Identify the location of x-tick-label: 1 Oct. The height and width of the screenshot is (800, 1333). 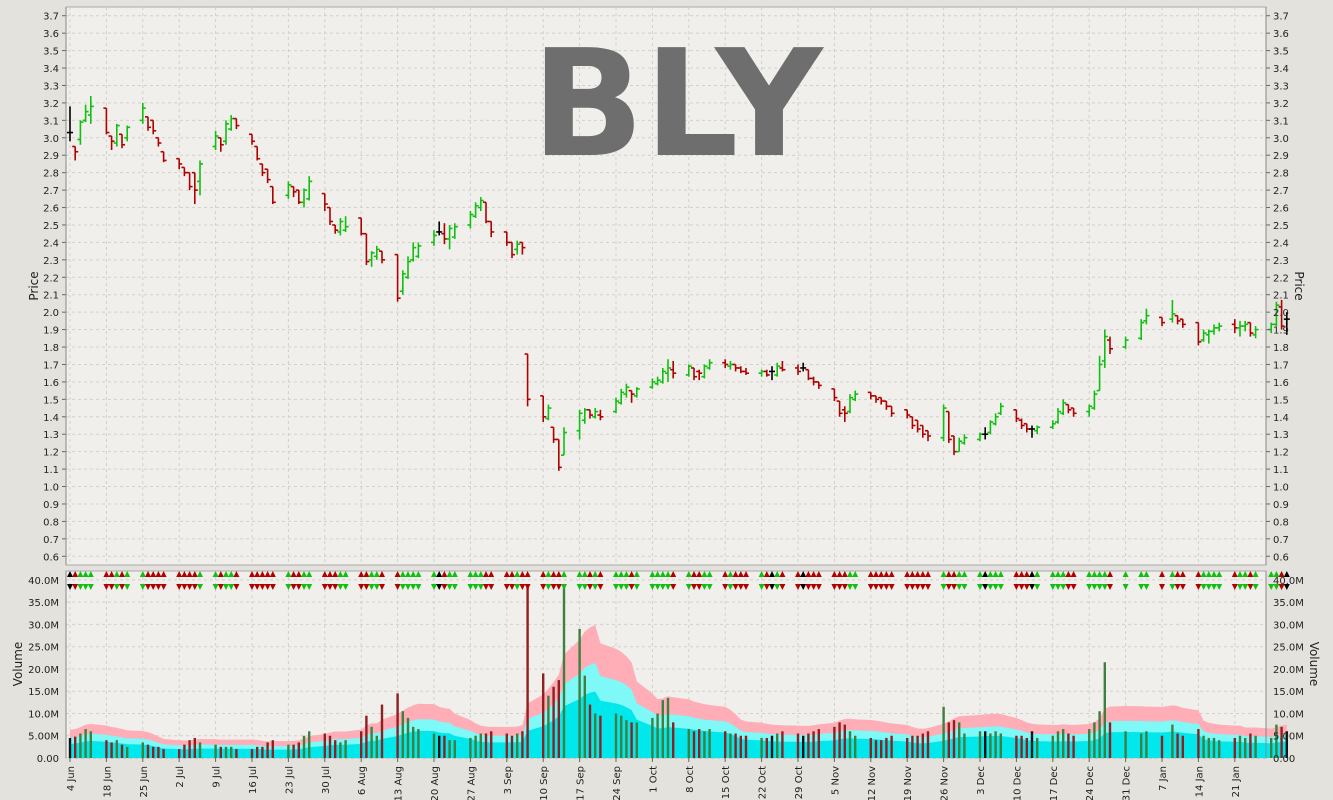
(653, 779).